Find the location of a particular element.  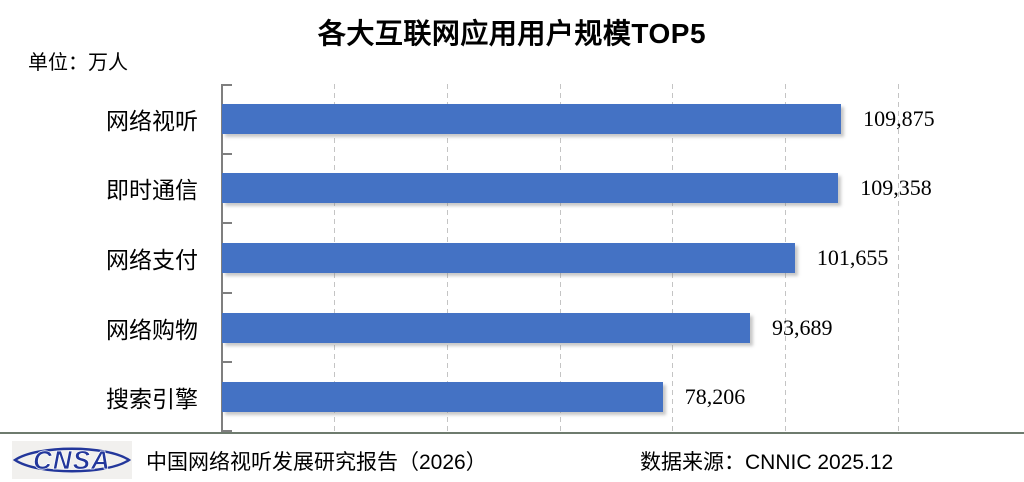

gridline is located at coordinates (898, 258).